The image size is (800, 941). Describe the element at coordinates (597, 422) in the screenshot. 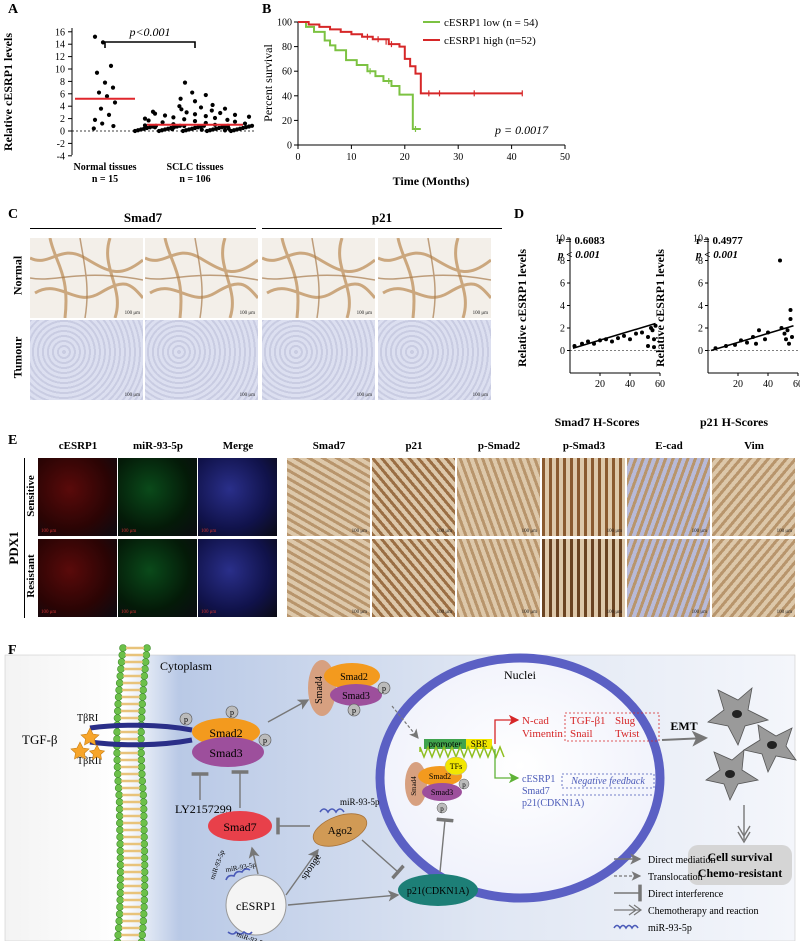

I see `panel-d-xlabel-1: Smad7 H-Scores` at that location.